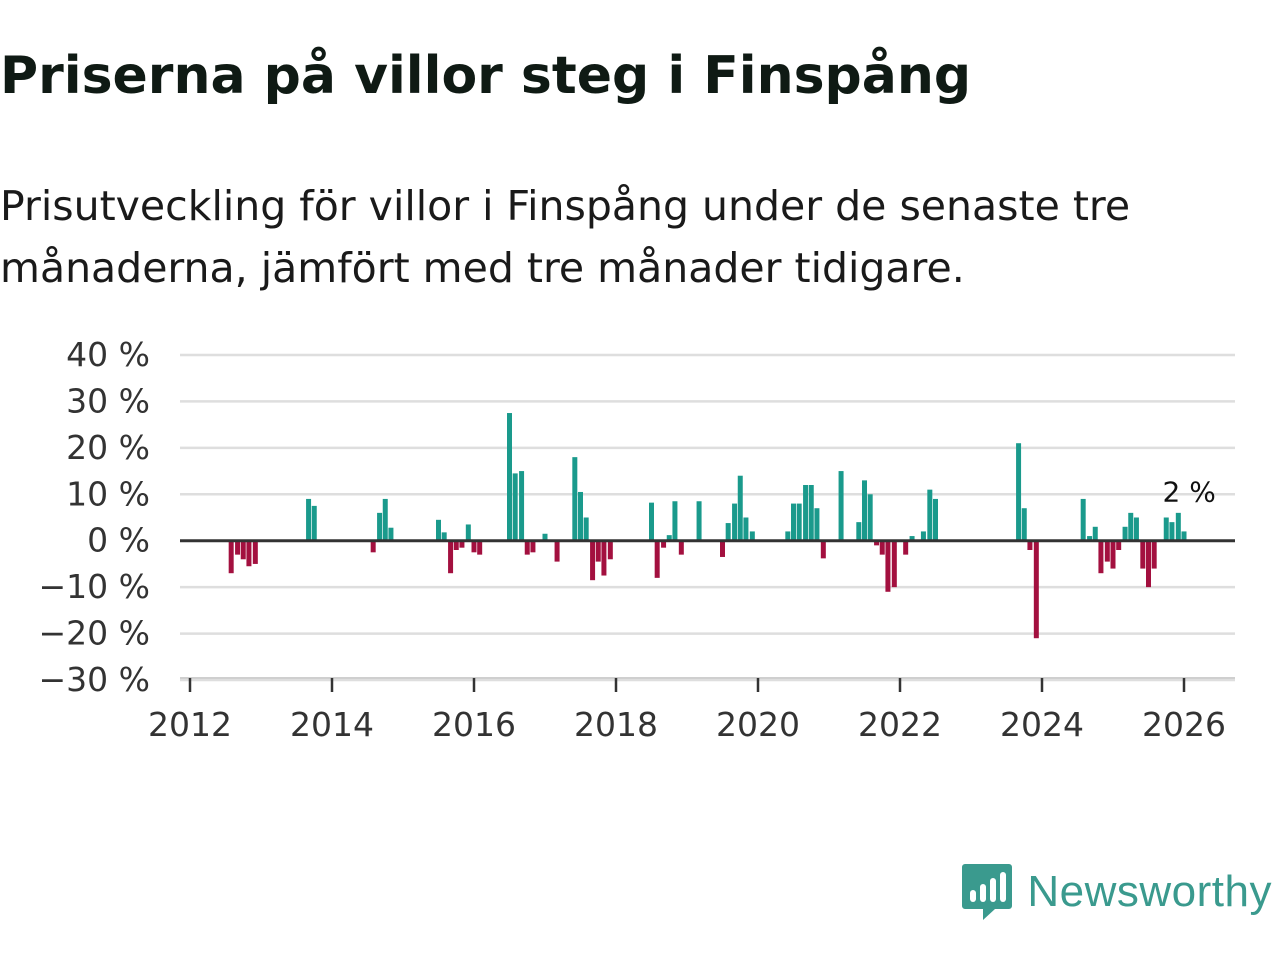  What do you see at coordinates (332, 724) in the screenshot?
I see `x-tick-label: 2014` at bounding box center [332, 724].